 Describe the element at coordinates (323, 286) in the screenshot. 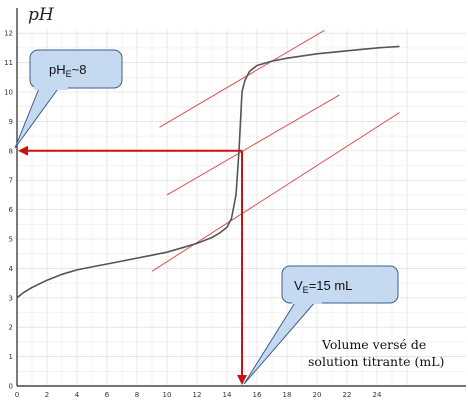

I see `v-e-callout-text: VE=15 mL` at that location.